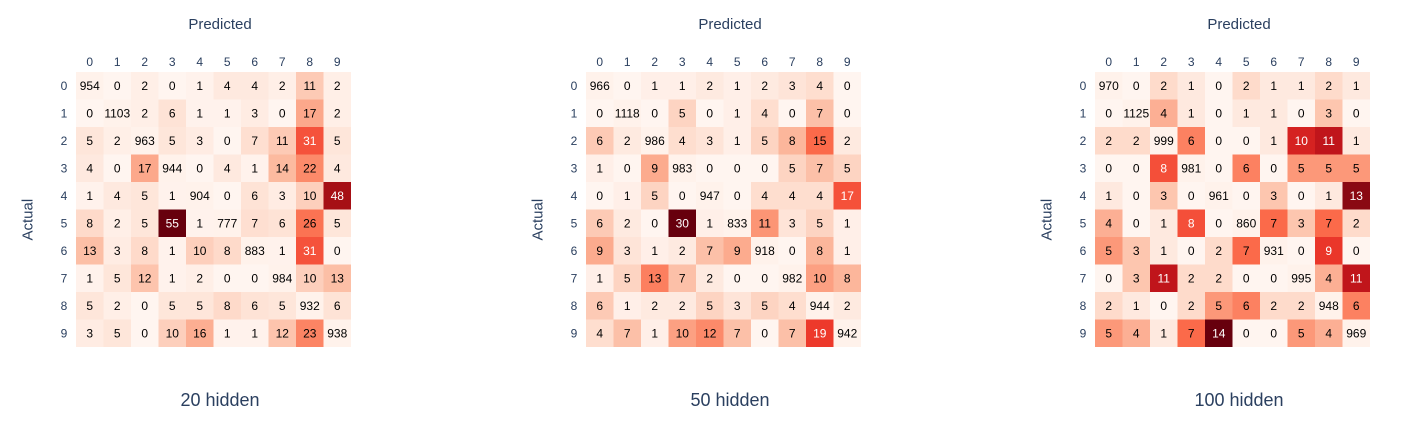 This screenshot has height=445, width=1419. Describe the element at coordinates (145, 278) in the screenshot. I see `cell-value-label: 12` at that location.